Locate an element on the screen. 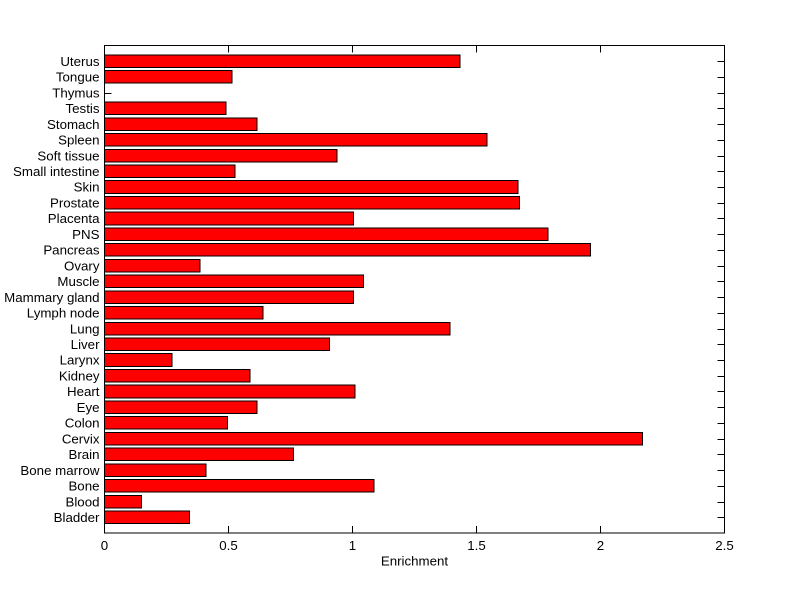 The width and height of the screenshot is (800, 604). svg-text: Lung is located at coordinates (85, 328).